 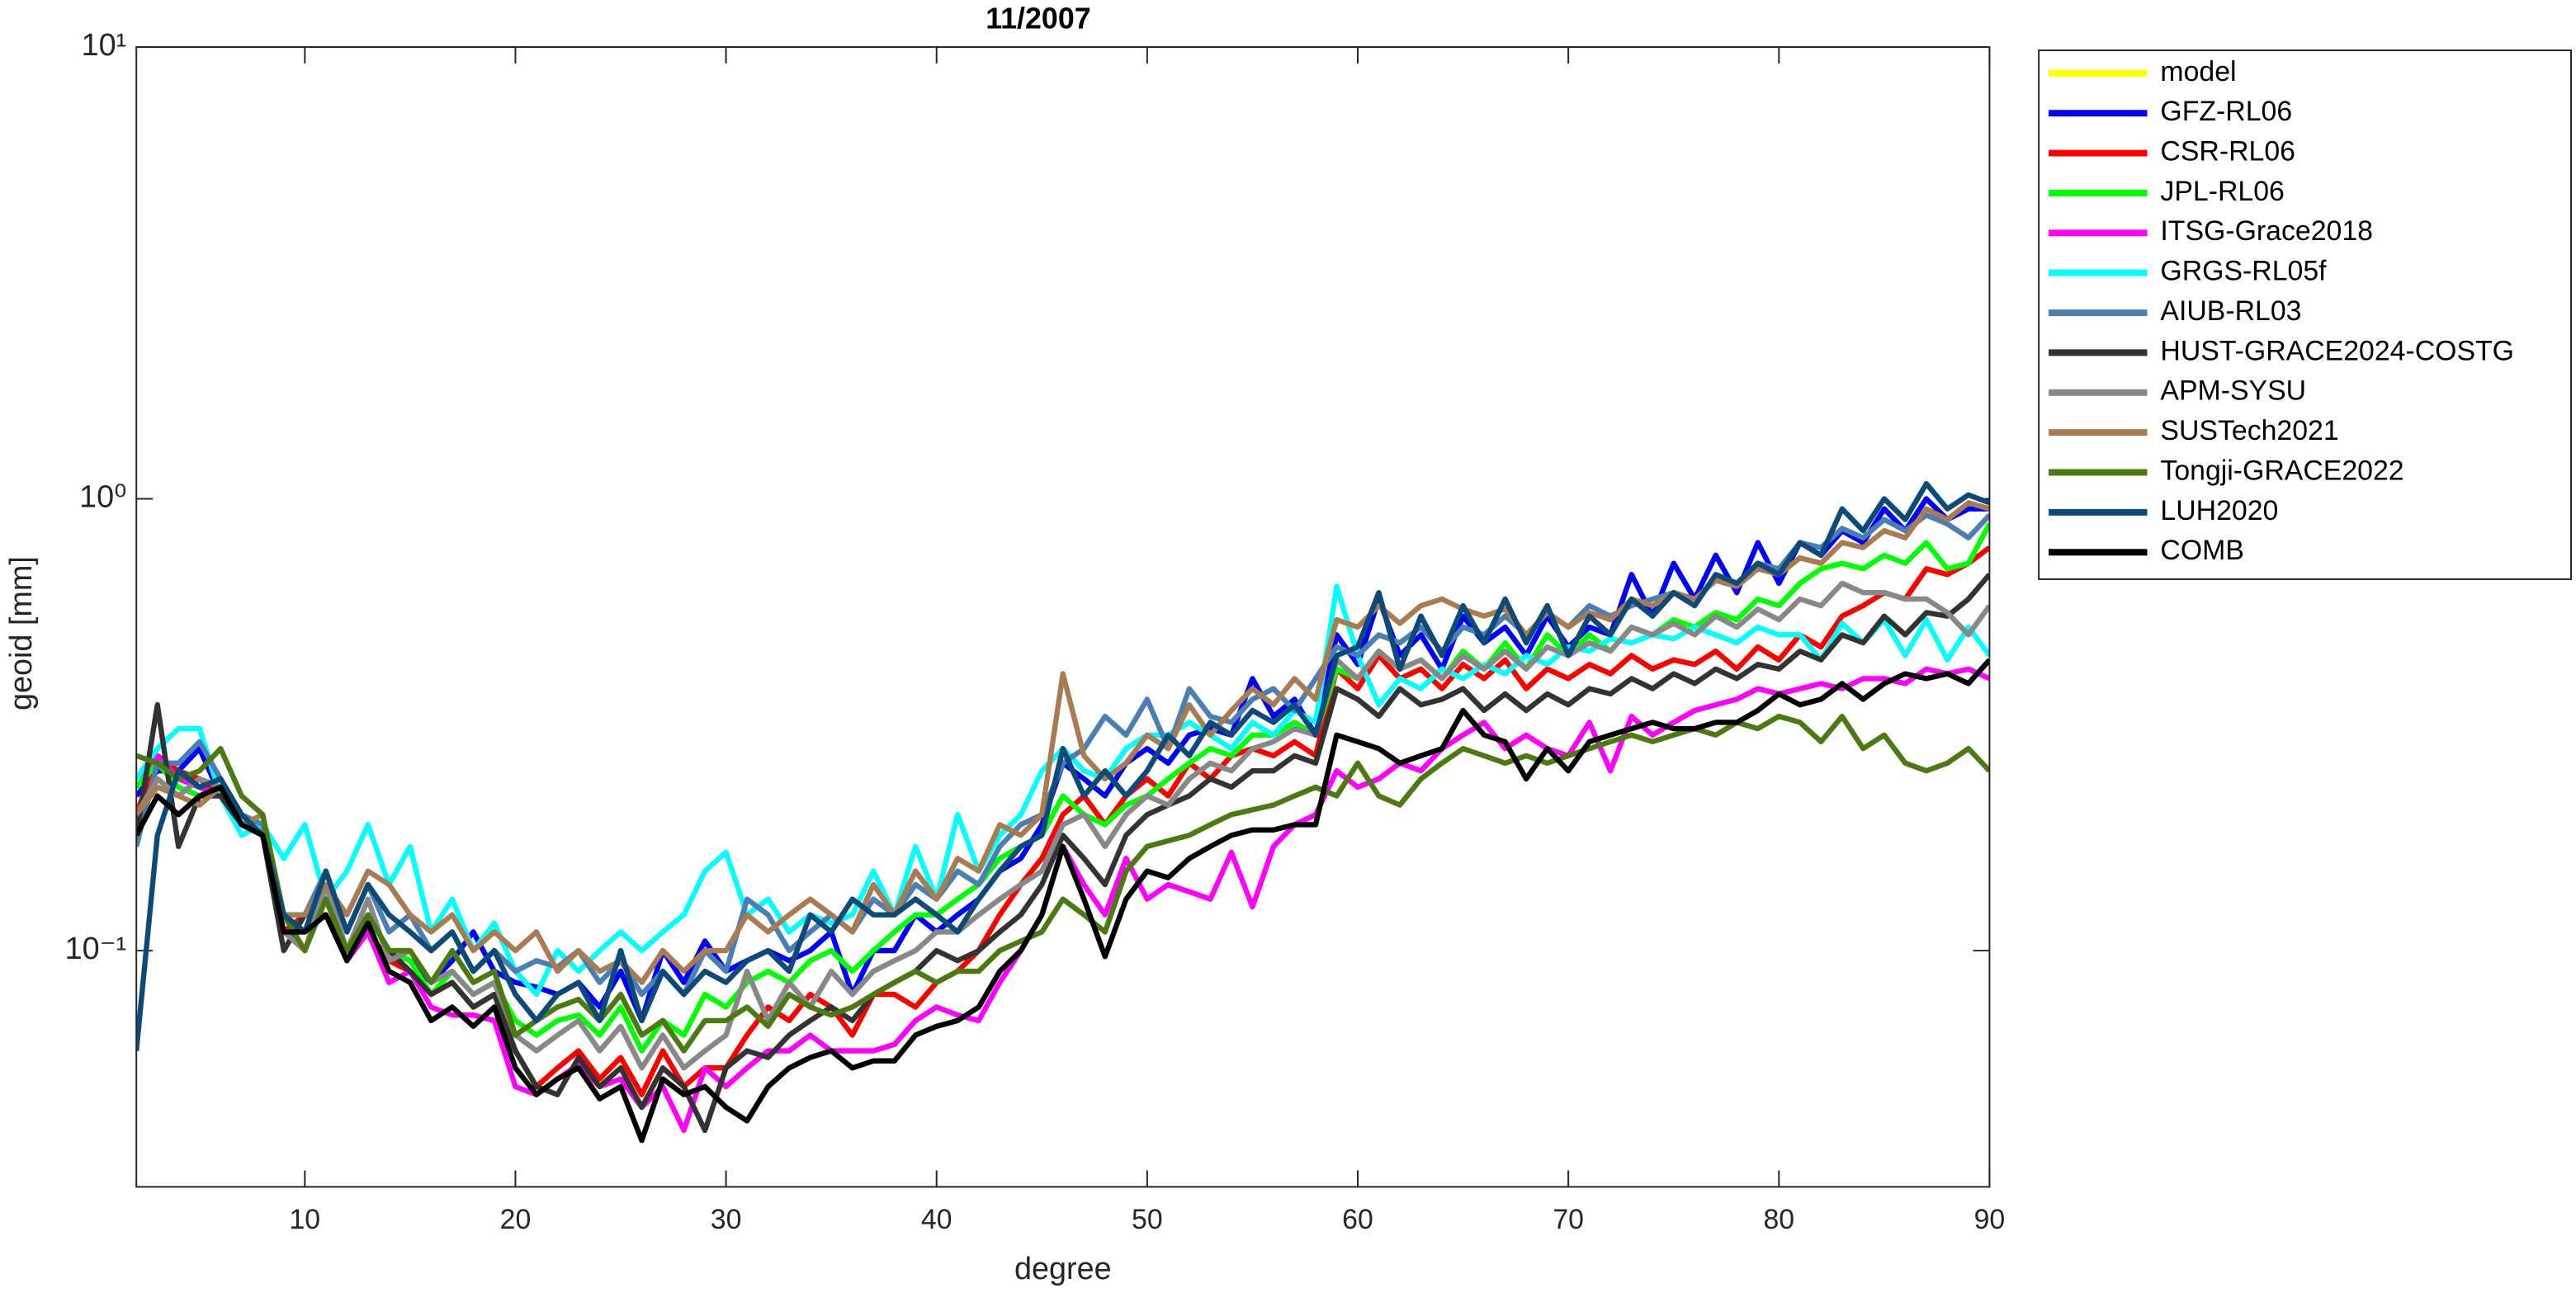 What do you see at coordinates (1778, 1219) in the screenshot?
I see `x-tick-label: 80` at bounding box center [1778, 1219].